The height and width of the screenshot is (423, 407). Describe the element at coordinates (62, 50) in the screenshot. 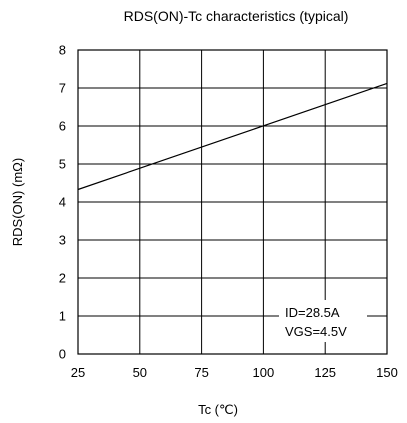

I see `y-tick-label: 8` at that location.